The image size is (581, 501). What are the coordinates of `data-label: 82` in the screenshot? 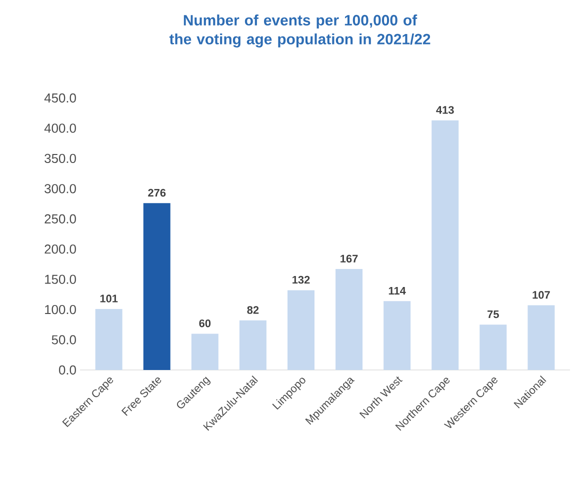 It's located at (253, 310).